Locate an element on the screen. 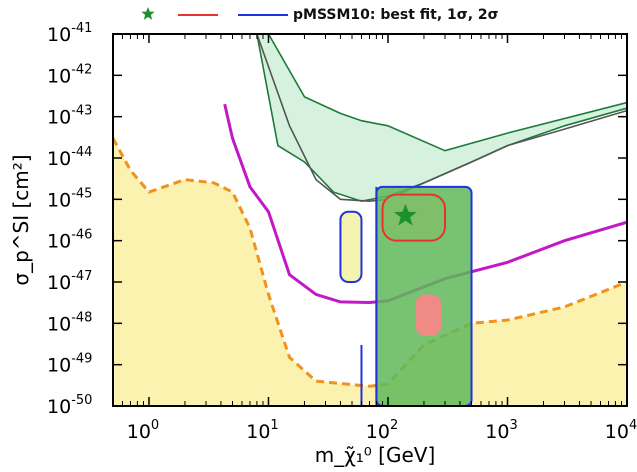 This screenshot has width=637, height=472. legend: pMSSM10: best fit, 1σ, 2σ is located at coordinates (320, 15).